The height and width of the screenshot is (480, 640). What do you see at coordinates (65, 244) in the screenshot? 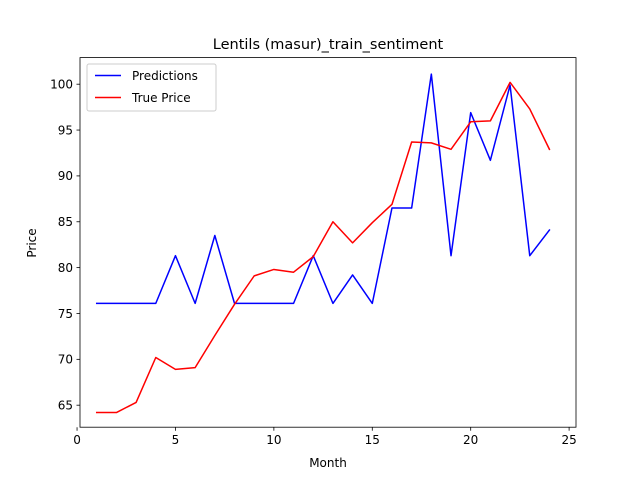
I see `y-axis: 65 70 75 80 85 90 95 100` at bounding box center [65, 244].